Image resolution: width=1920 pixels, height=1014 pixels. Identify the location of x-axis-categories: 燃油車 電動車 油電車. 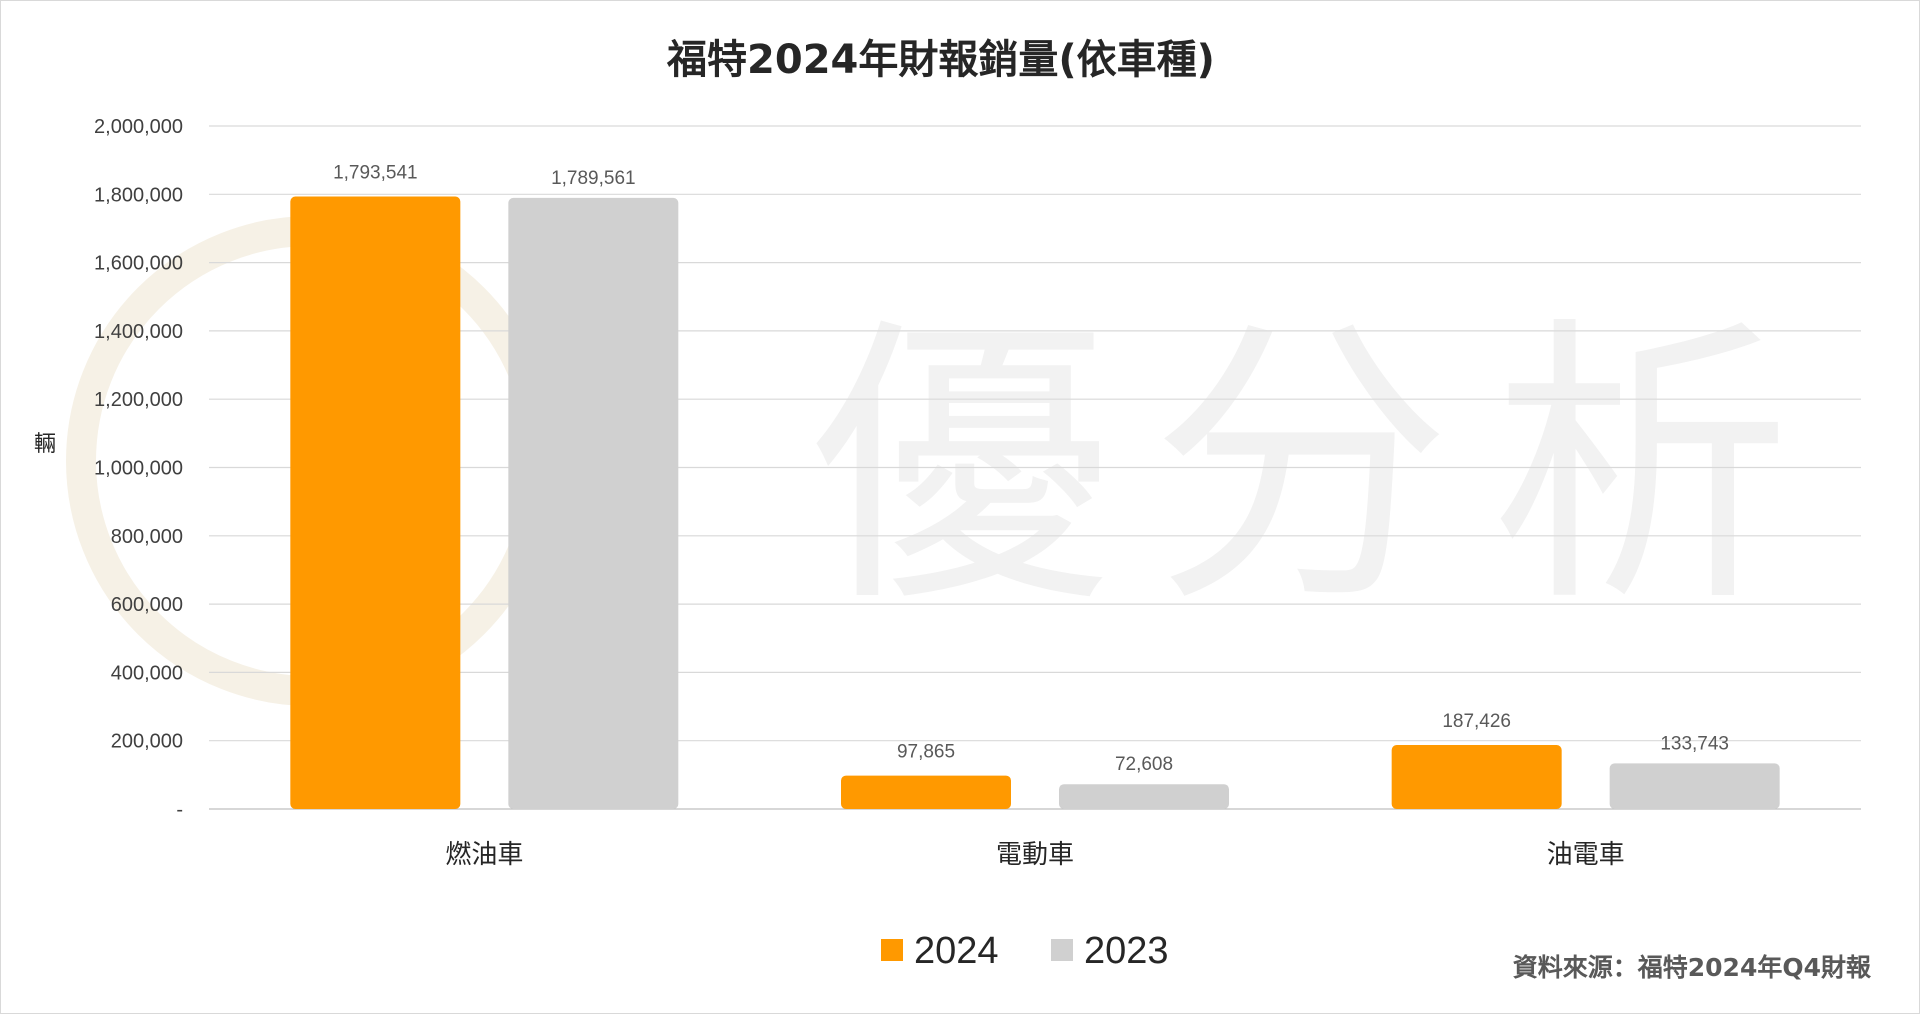
(1034, 855).